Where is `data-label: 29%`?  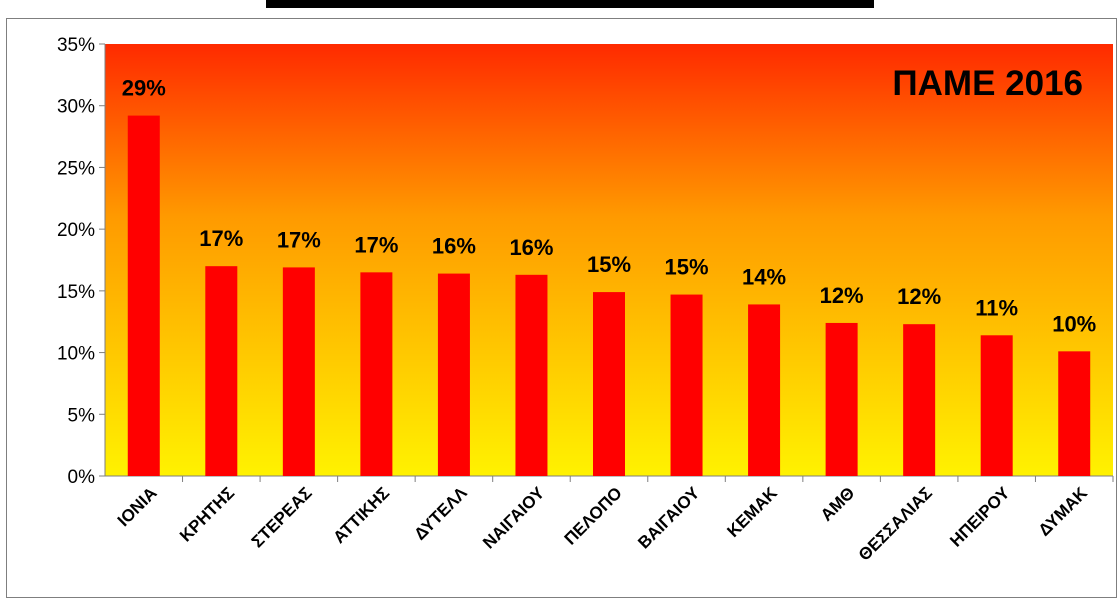
data-label: 29% is located at coordinates (144, 88).